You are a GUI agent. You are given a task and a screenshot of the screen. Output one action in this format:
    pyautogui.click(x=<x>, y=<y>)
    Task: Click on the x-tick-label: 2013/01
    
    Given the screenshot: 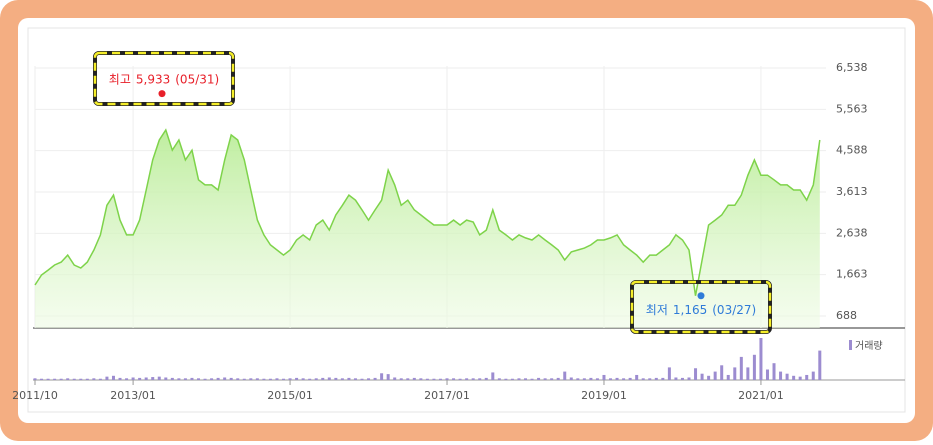 What is the action you would take?
    pyautogui.click(x=133, y=395)
    